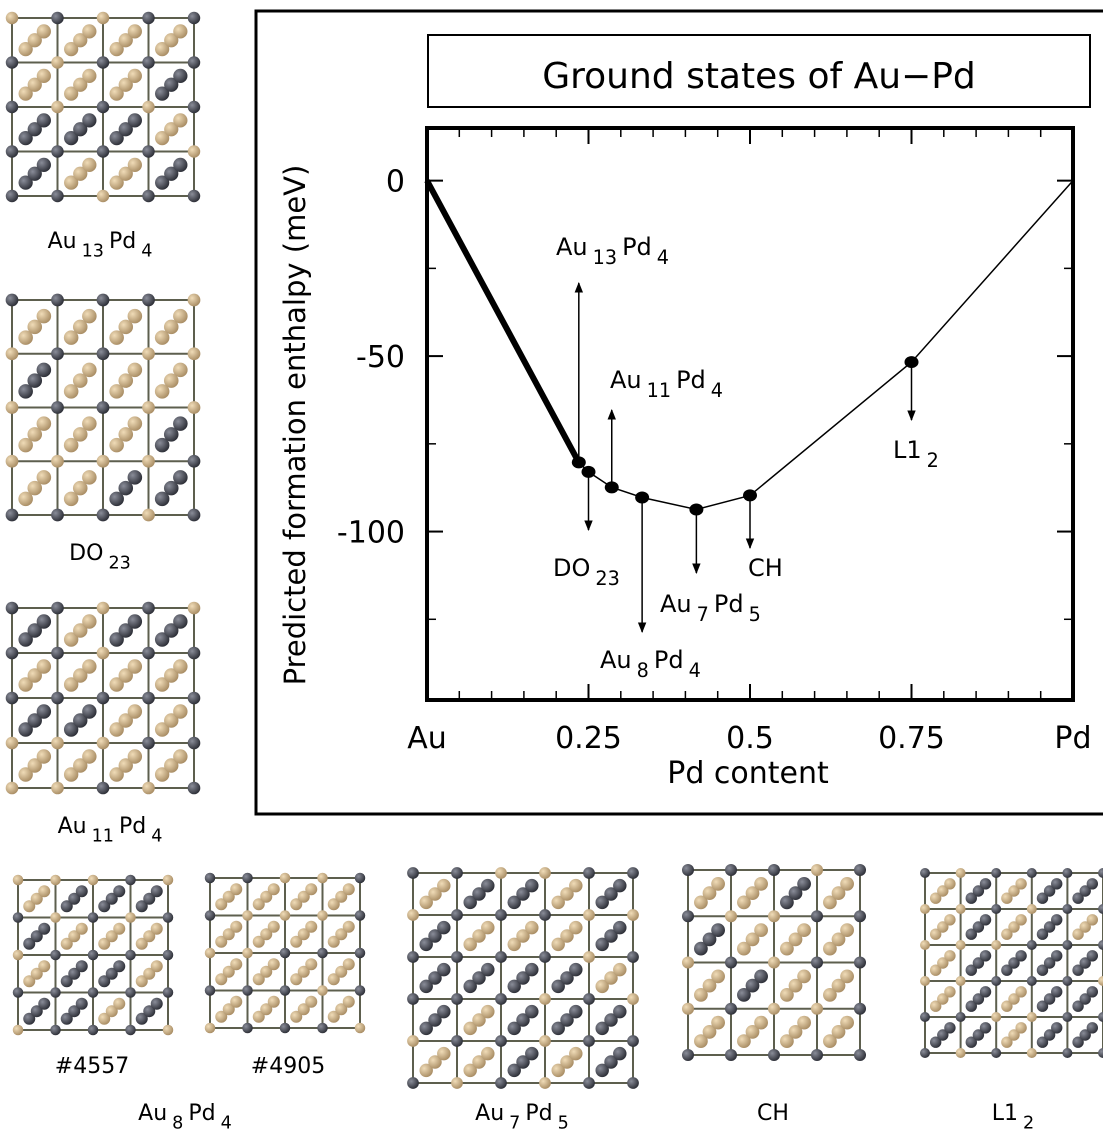 The height and width of the screenshot is (1133, 1103). Describe the element at coordinates (710, 608) in the screenshot. I see `point-label: Au 7 Pd 5` at that location.